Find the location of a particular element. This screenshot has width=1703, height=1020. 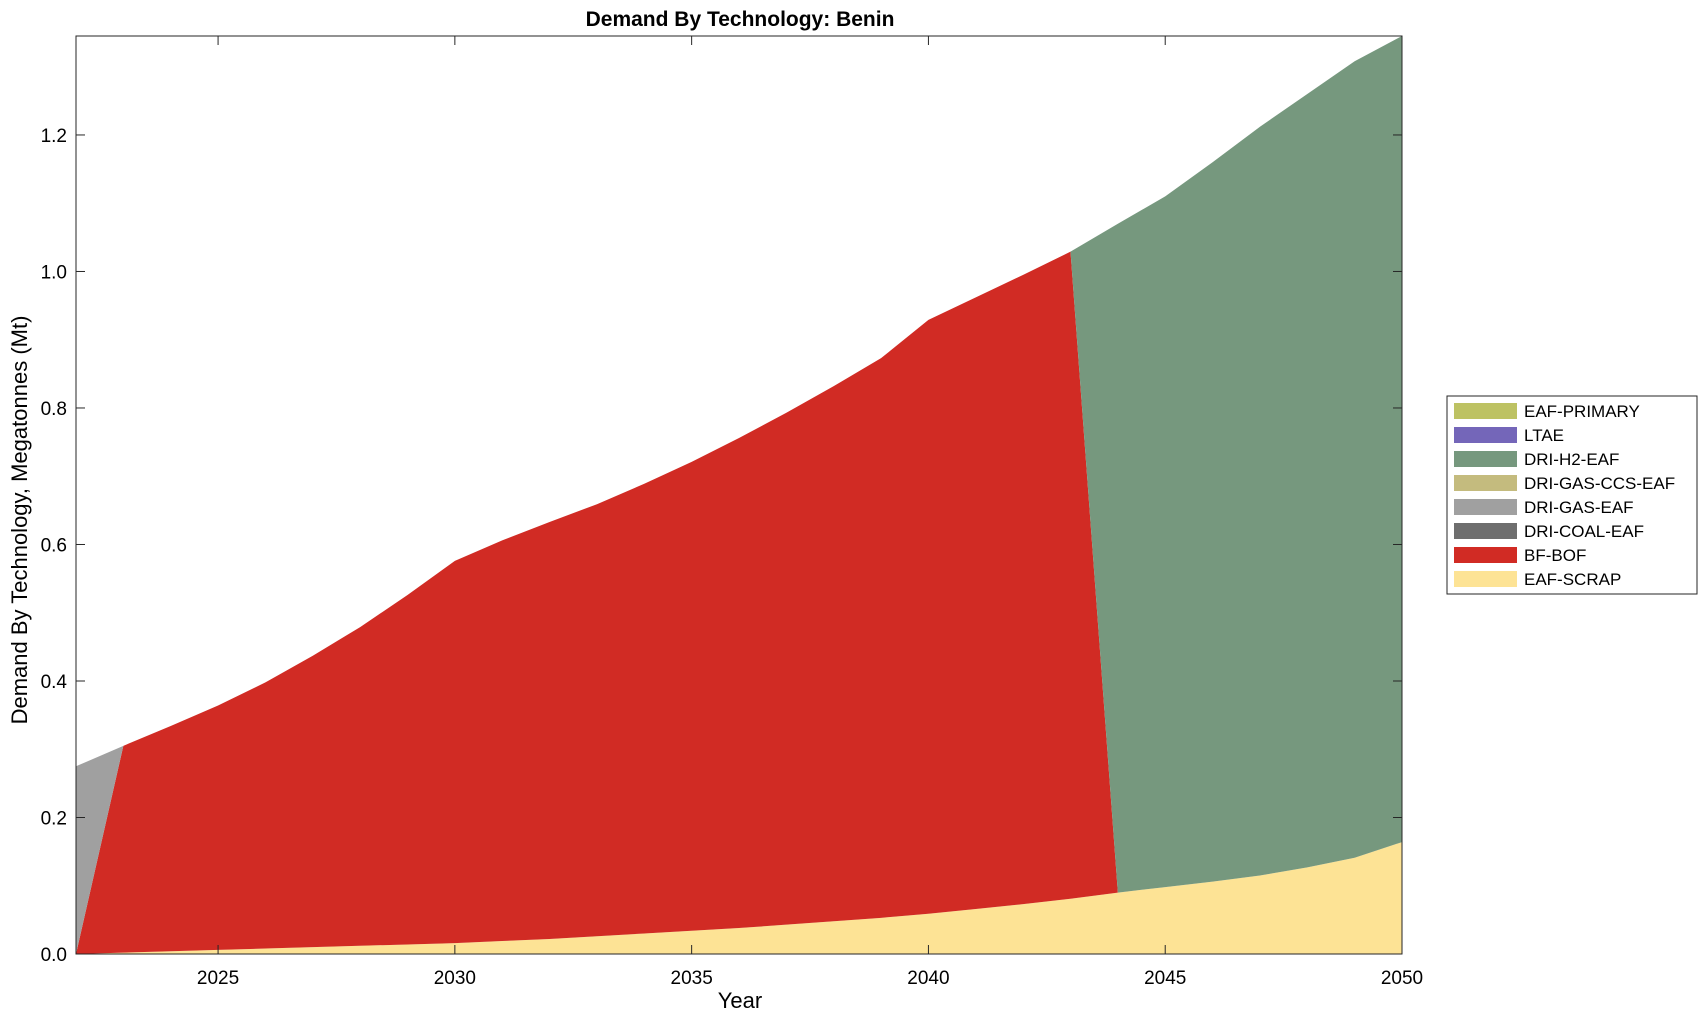

x-tick-label: 2025 is located at coordinates (218, 978).